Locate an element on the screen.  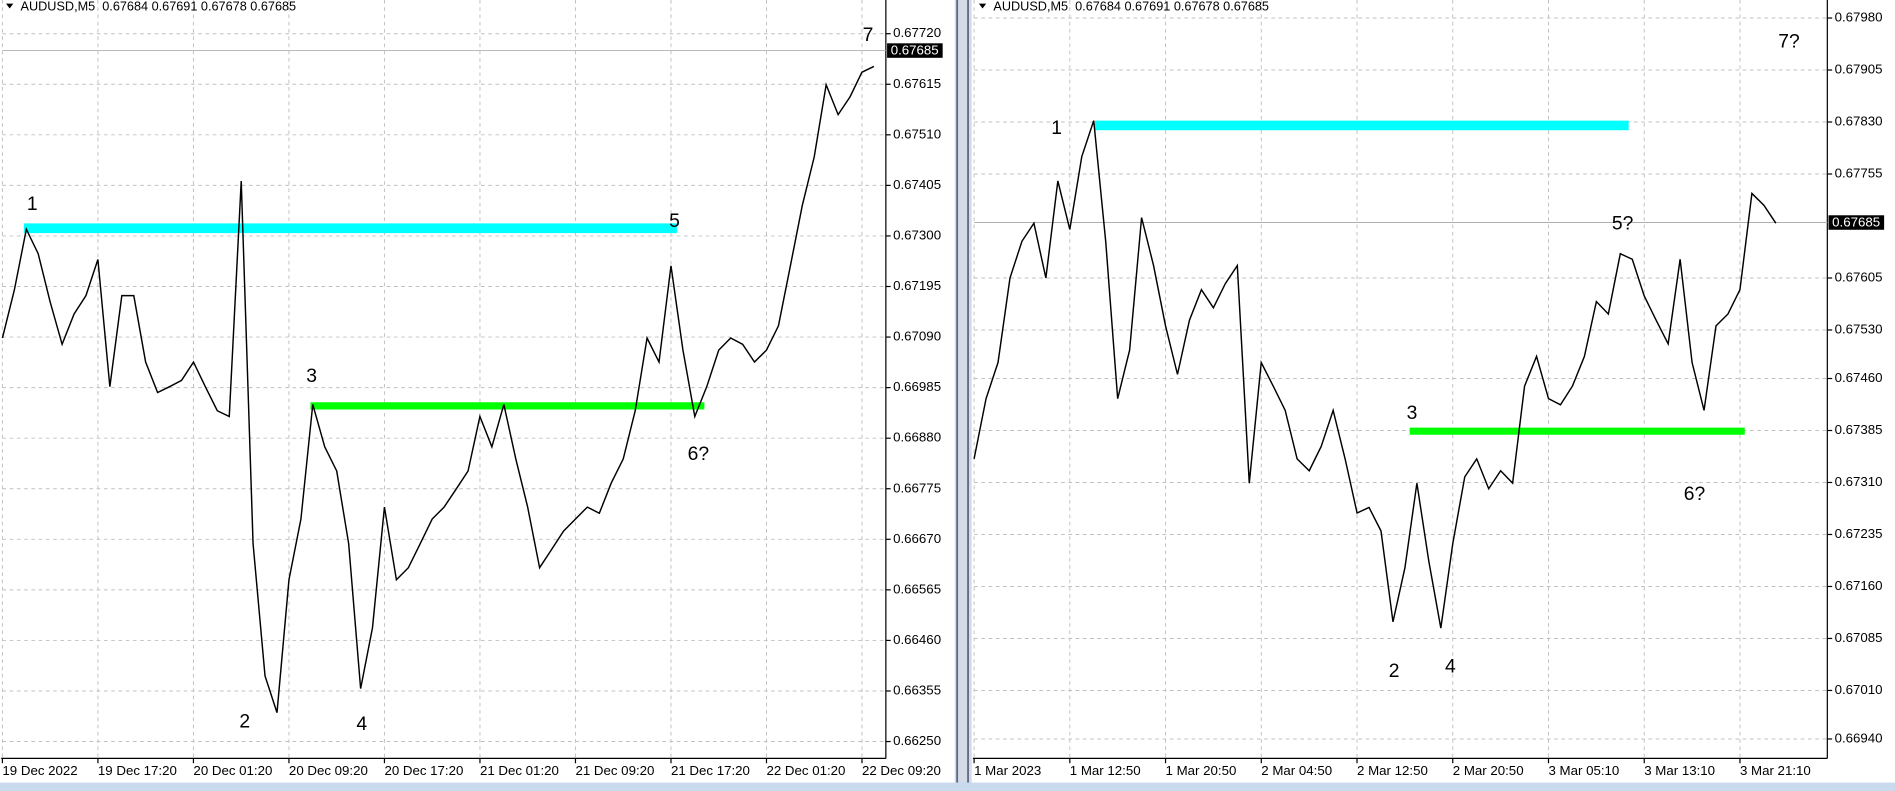
y-tick-label: 0.67010 is located at coordinates (1859, 689).